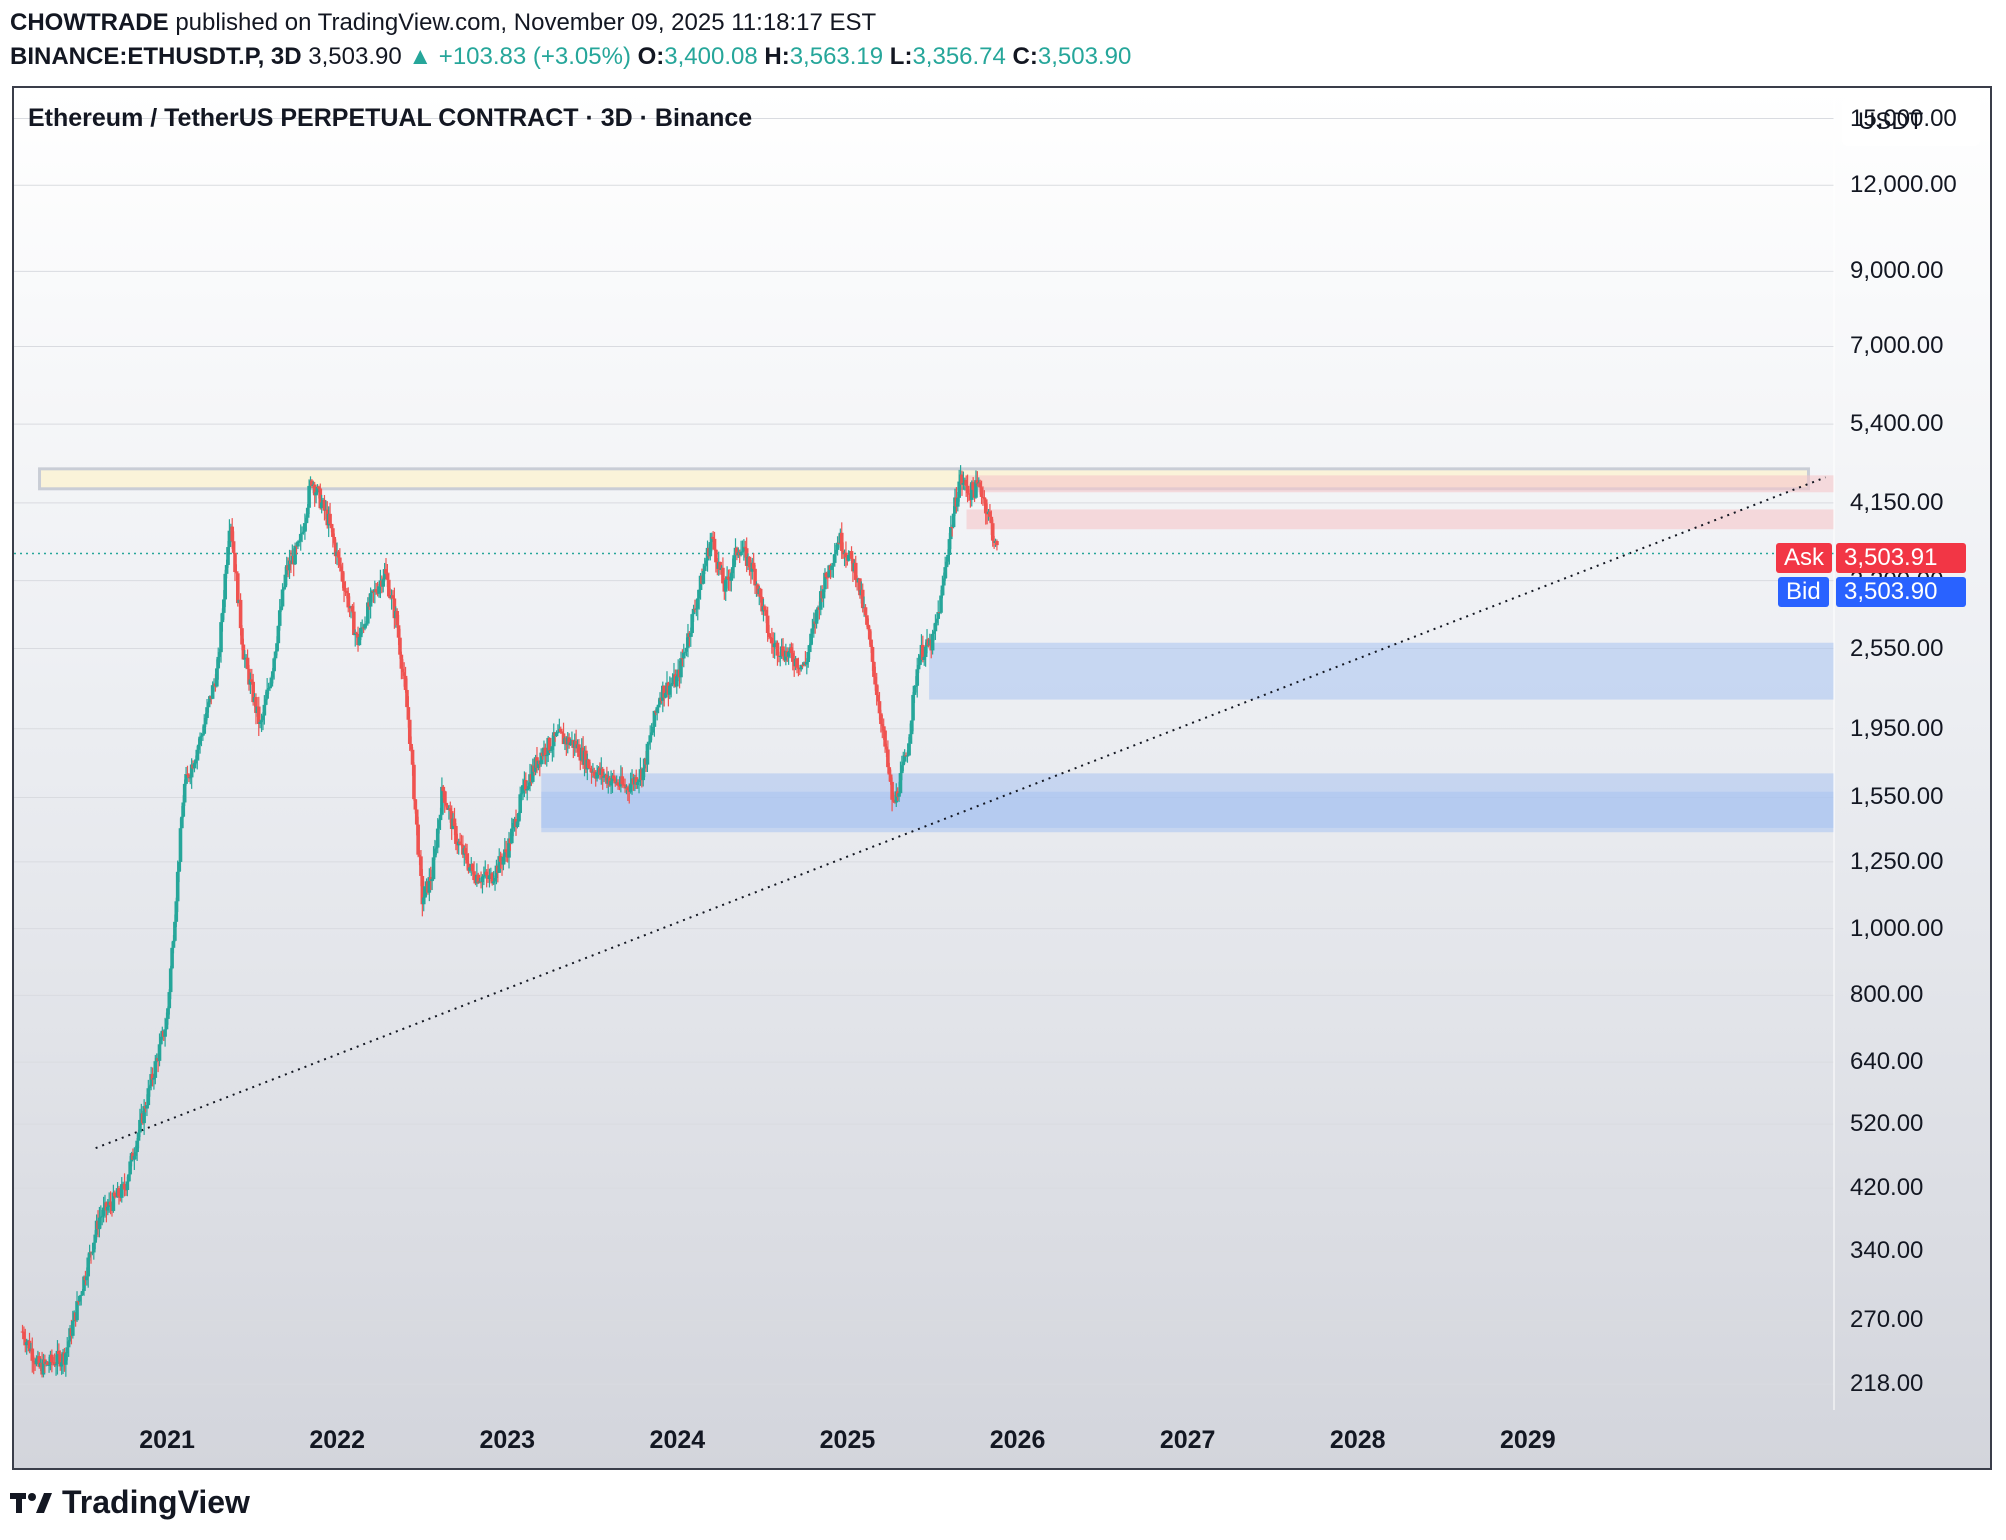 The image size is (2006, 1540). Describe the element at coordinates (1887, 1251) in the screenshot. I see `price-tick-label: 340.00` at that location.